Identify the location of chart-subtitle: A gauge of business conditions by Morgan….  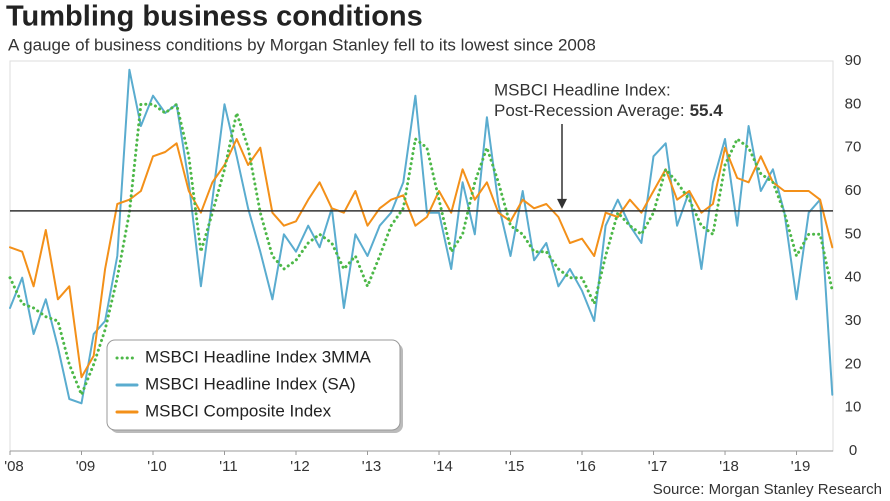
(302, 44).